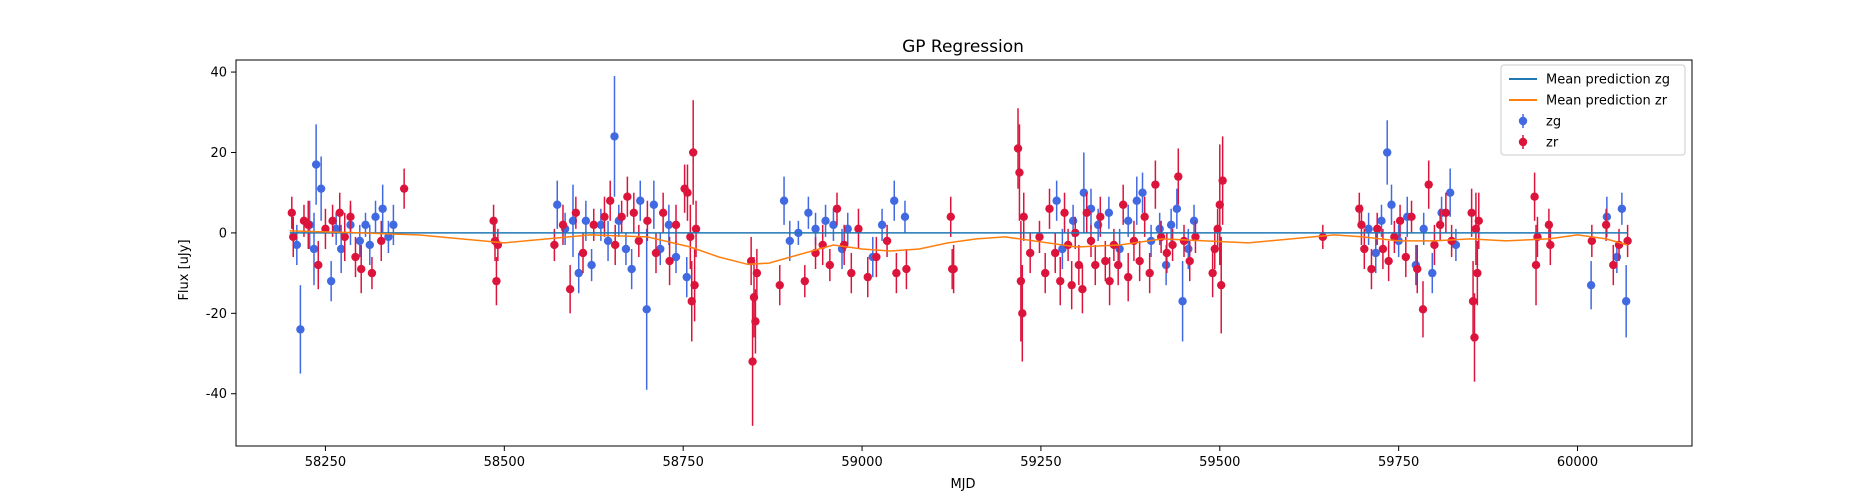  I want to click on line-mean-prediction-zr, so click(958, 248).